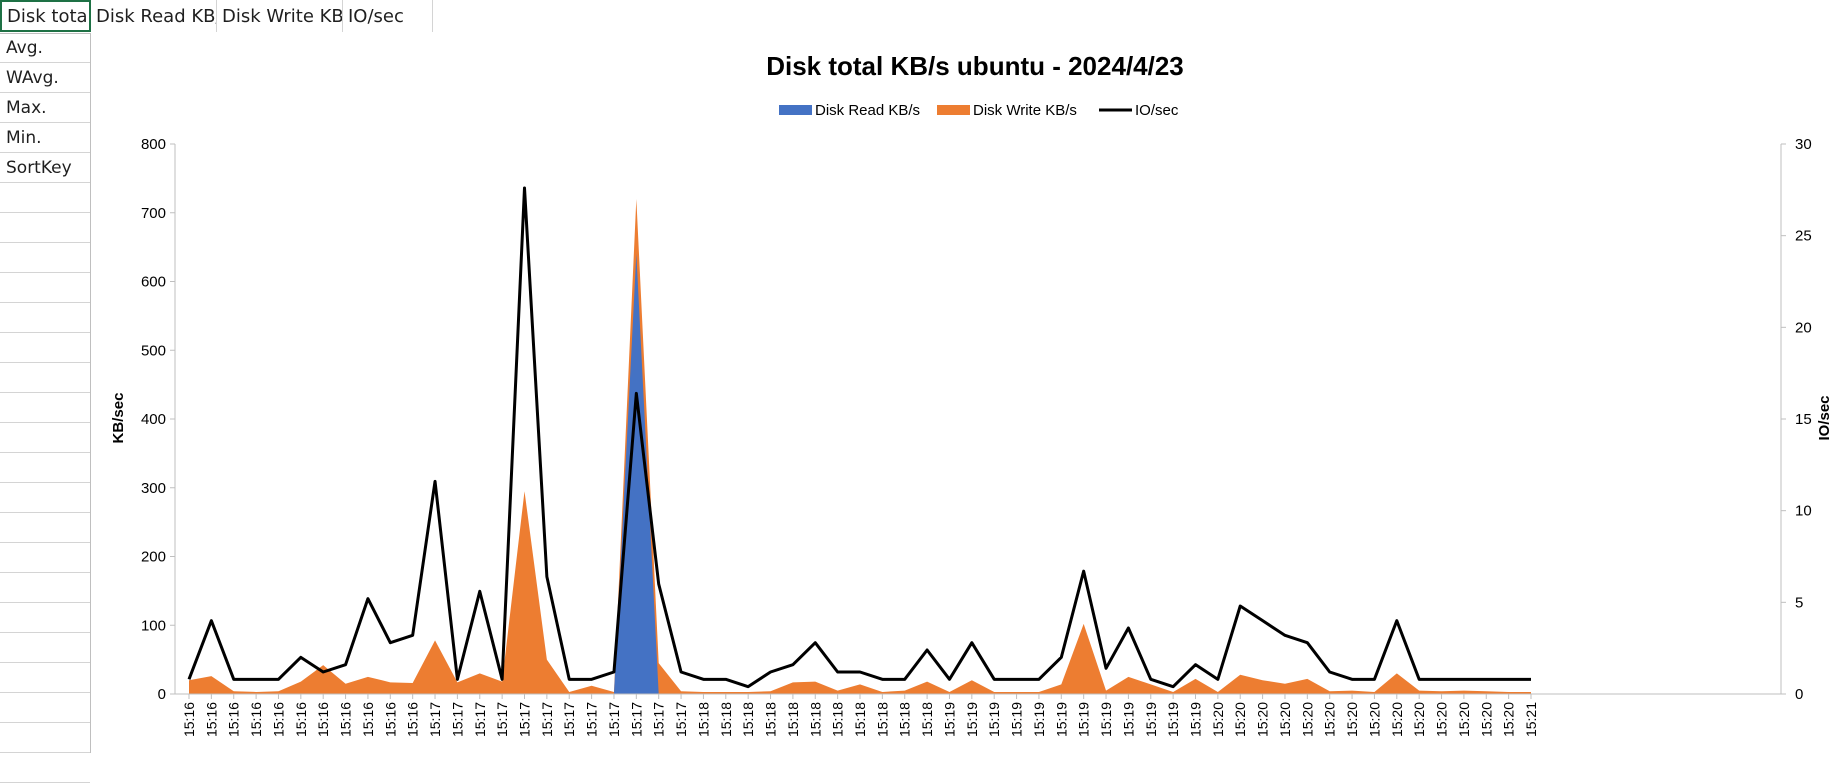 The height and width of the screenshot is (783, 1848). I want to click on y-tick-label: 400, so click(153, 419).